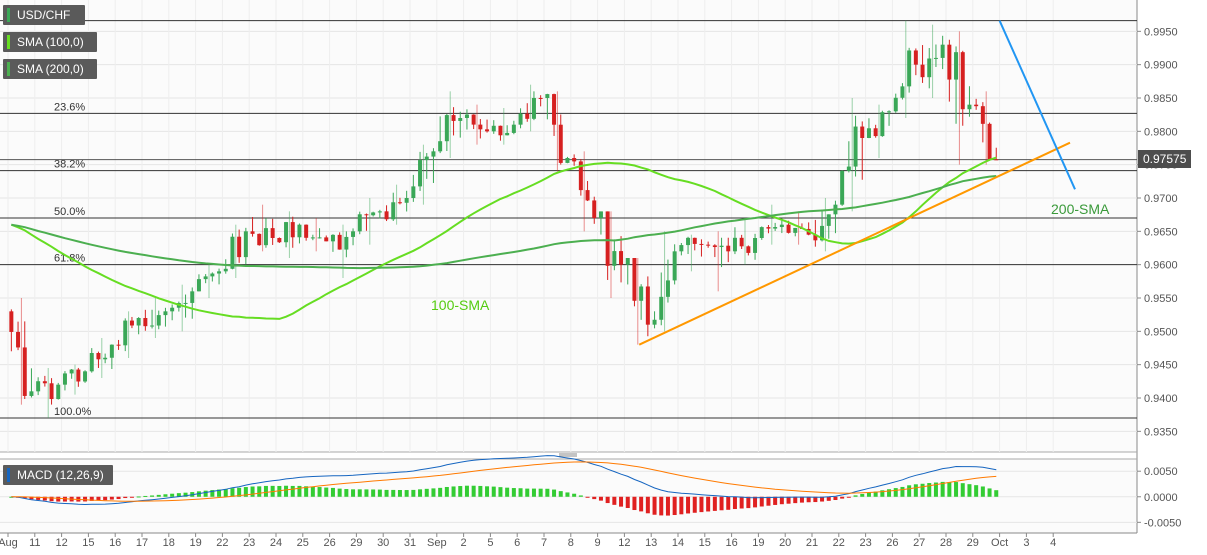 The image size is (1207, 555). Describe the element at coordinates (58, 475) in the screenshot. I see `legend-macd: MACD (12,26,9)` at that location.